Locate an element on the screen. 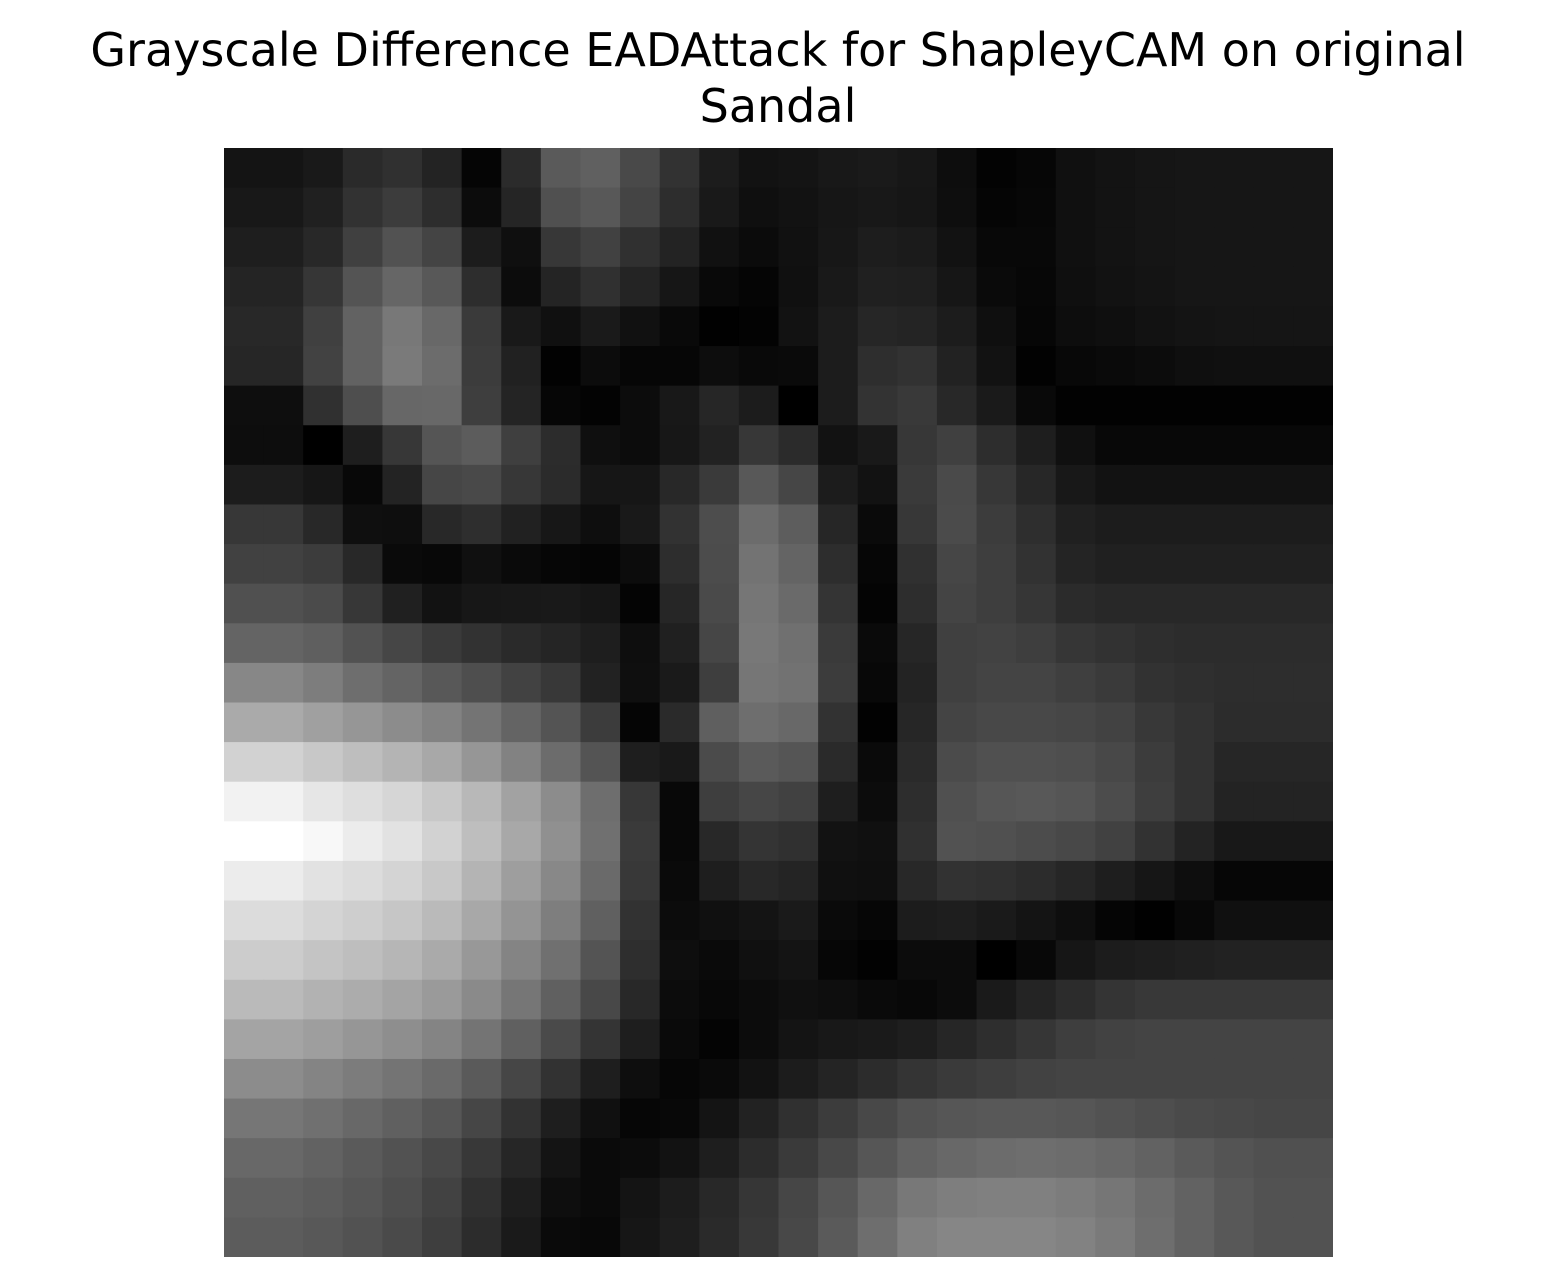 The width and height of the screenshot is (1556, 1287). heatmap-cell-r22-c15 is located at coordinates (838, 1039).